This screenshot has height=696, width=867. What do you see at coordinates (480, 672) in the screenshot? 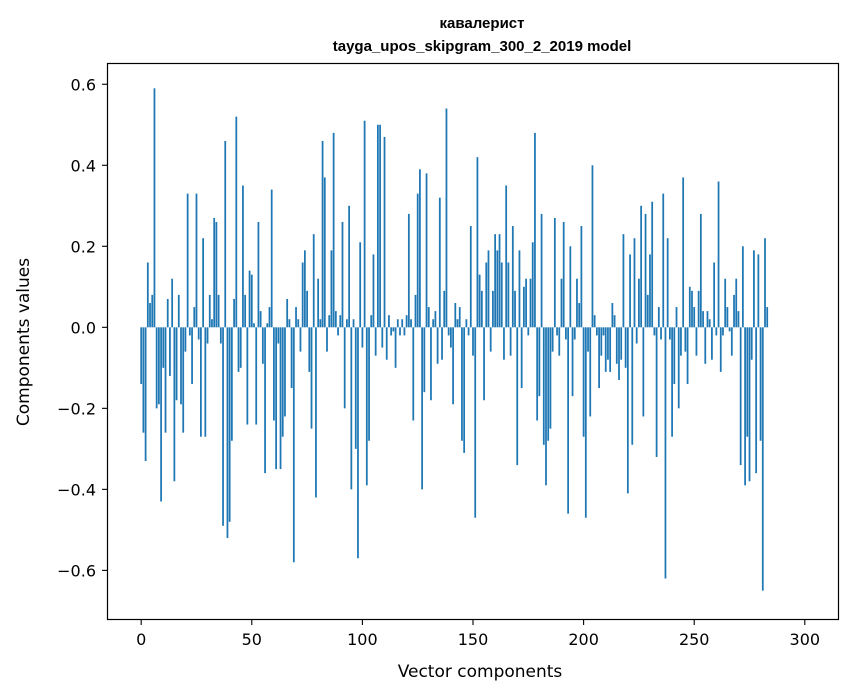
I see `x-axis-label: Vector components` at bounding box center [480, 672].